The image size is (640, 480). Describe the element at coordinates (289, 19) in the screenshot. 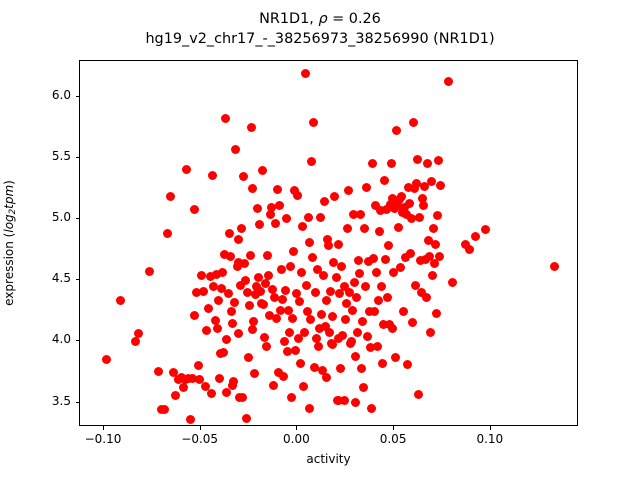

I see `chart-title-gene: NR1D1,` at that location.